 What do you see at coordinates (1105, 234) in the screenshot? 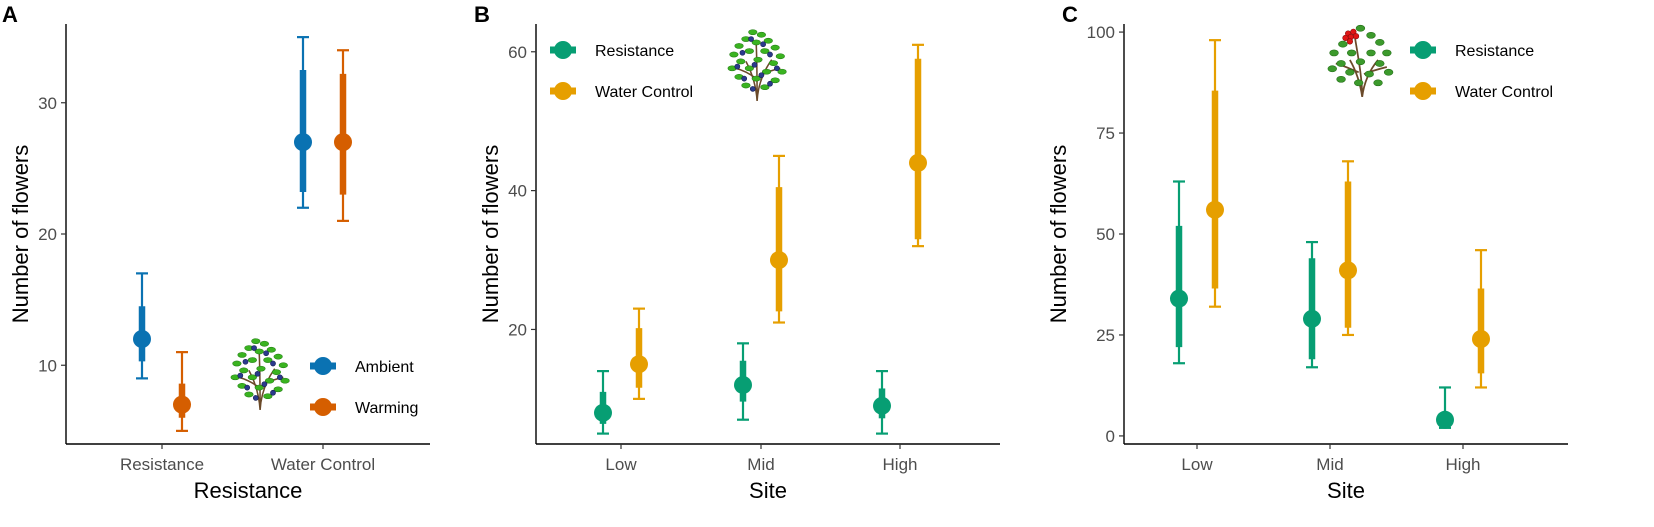
I see `y-tick-label: 50` at bounding box center [1105, 234].